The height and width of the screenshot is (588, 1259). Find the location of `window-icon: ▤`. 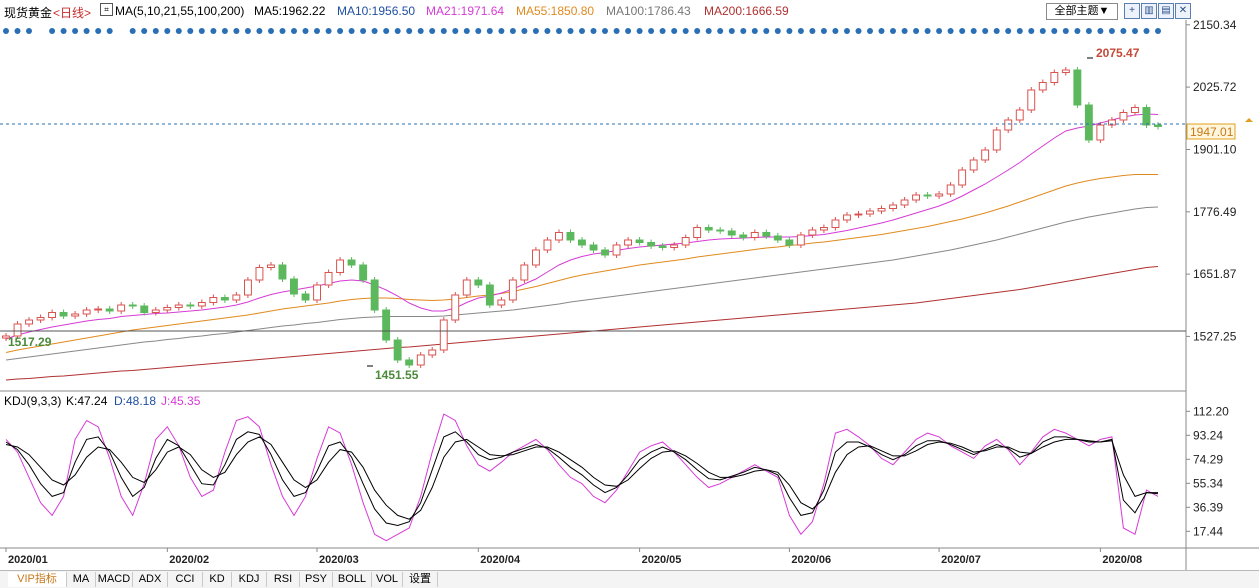

window-icon: ▤ is located at coordinates (1166, 11).